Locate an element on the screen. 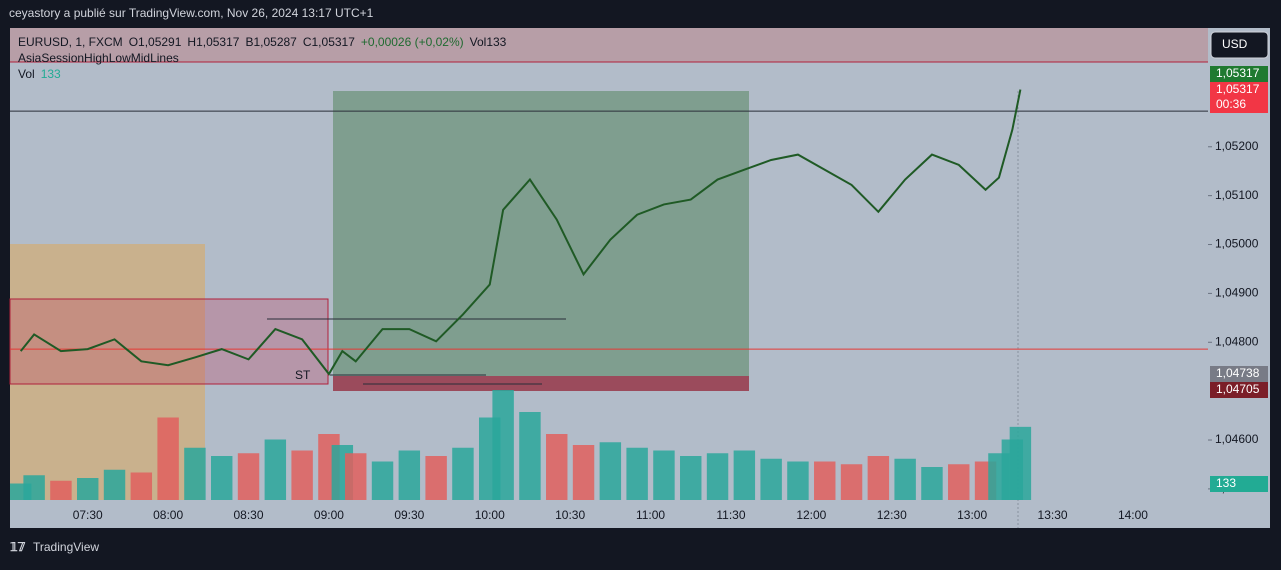  legend-vol: Vol 133 is located at coordinates (39, 74).